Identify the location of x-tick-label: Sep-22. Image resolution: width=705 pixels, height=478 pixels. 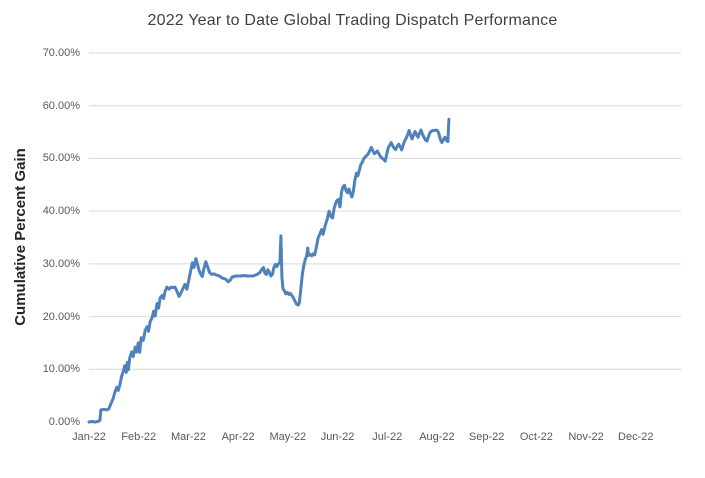
(486, 437).